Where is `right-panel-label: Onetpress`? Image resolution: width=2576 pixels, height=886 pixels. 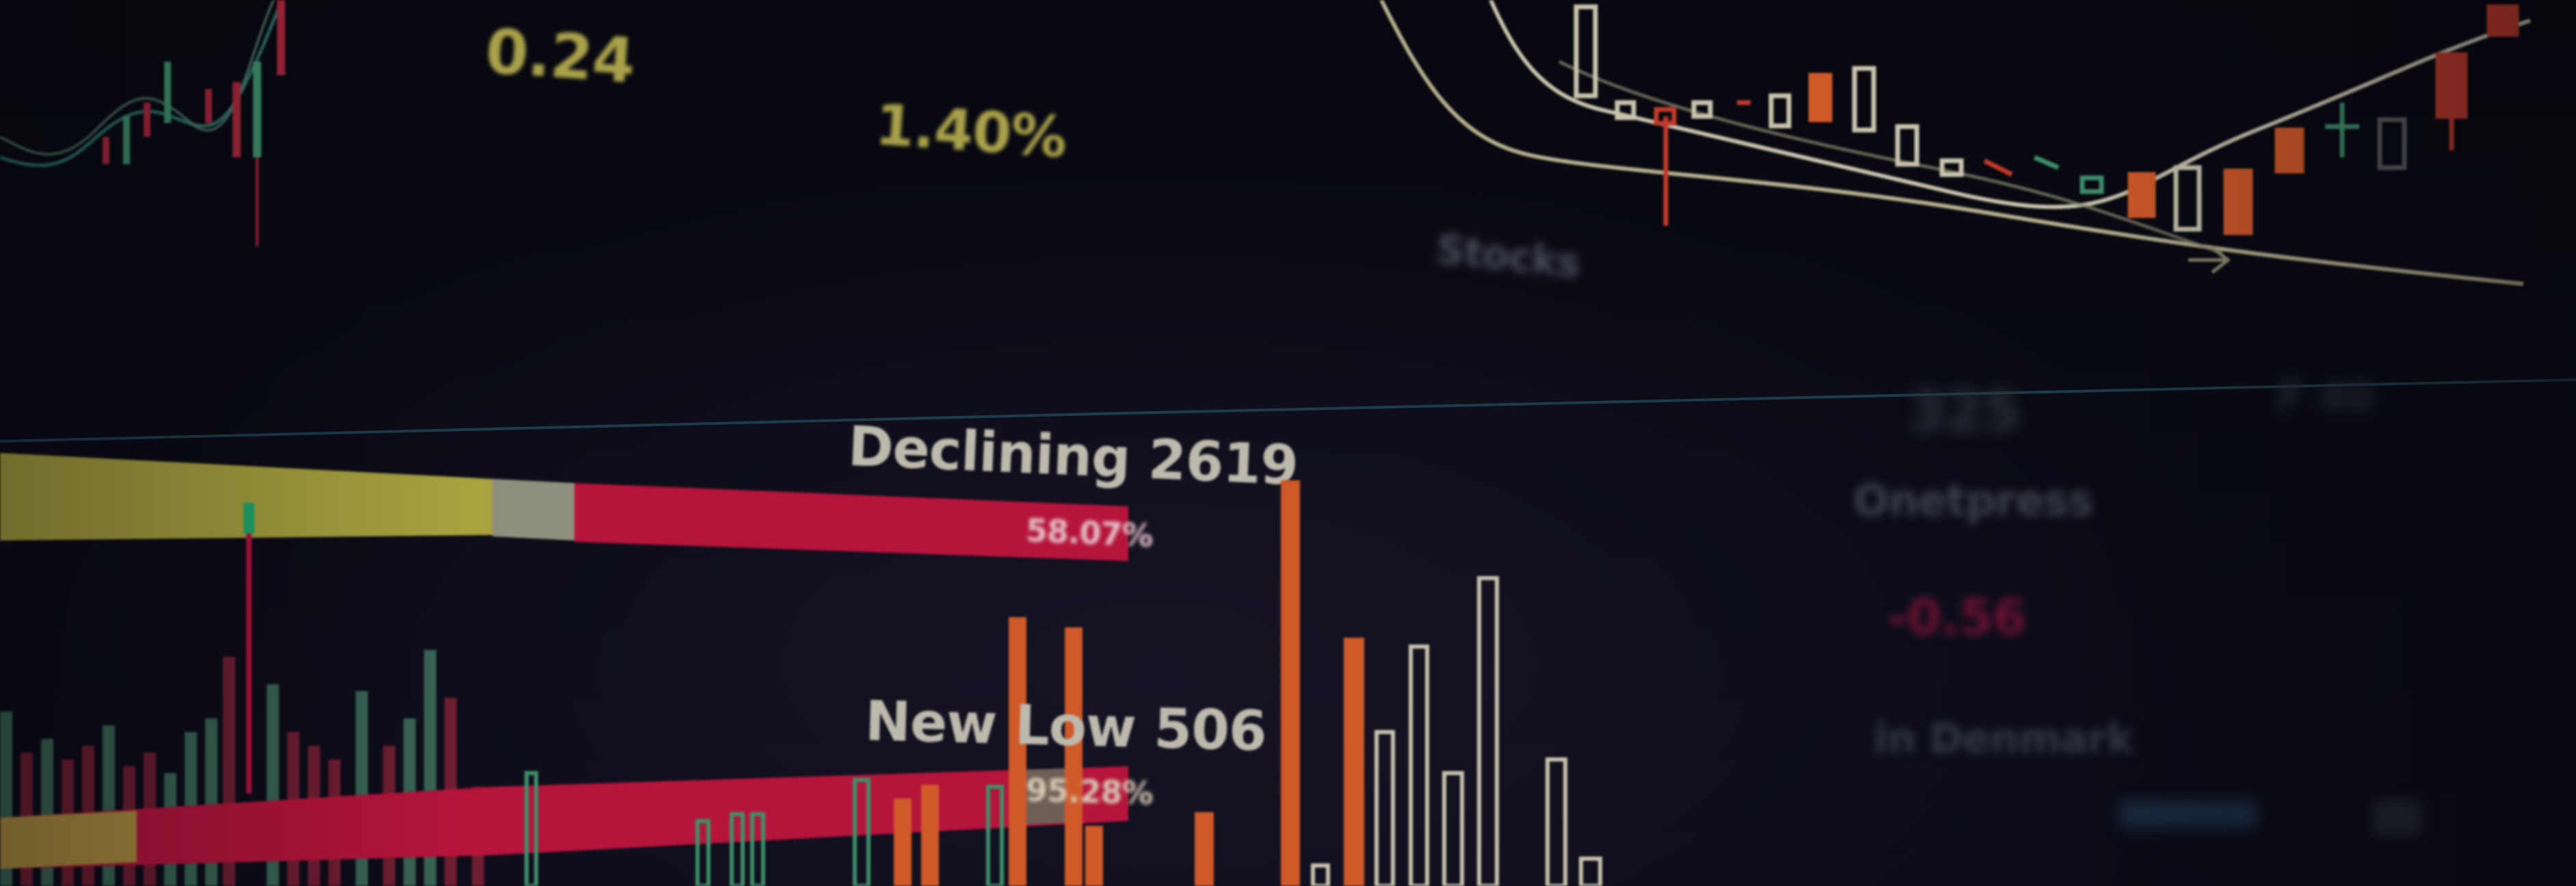 right-panel-label: Onetpress is located at coordinates (1973, 500).